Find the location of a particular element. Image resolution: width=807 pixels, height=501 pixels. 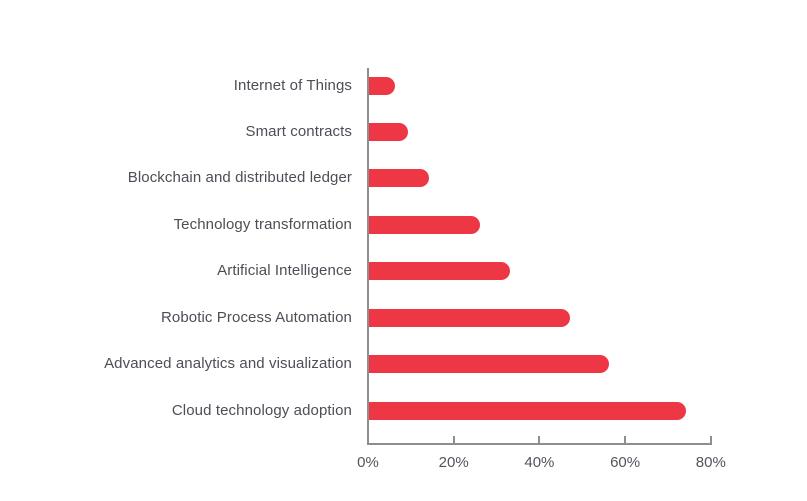

category-label: Technology transformation is located at coordinates (262, 224).